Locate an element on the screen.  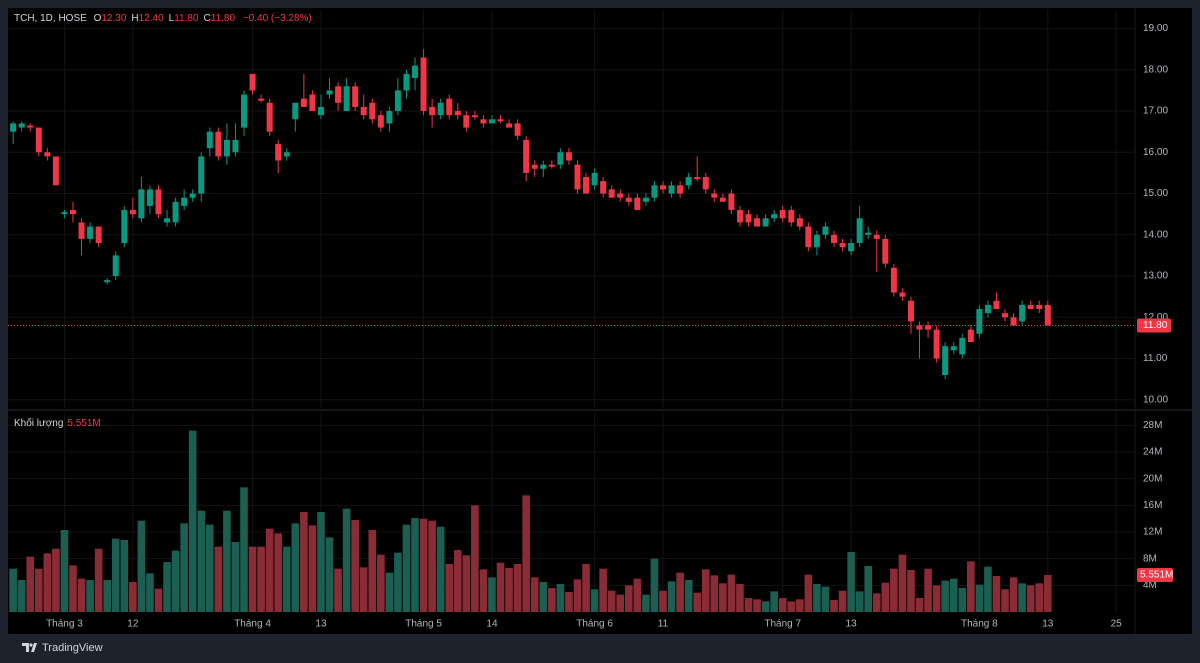
y-tick-label: 14.00 is located at coordinates (1155, 234).